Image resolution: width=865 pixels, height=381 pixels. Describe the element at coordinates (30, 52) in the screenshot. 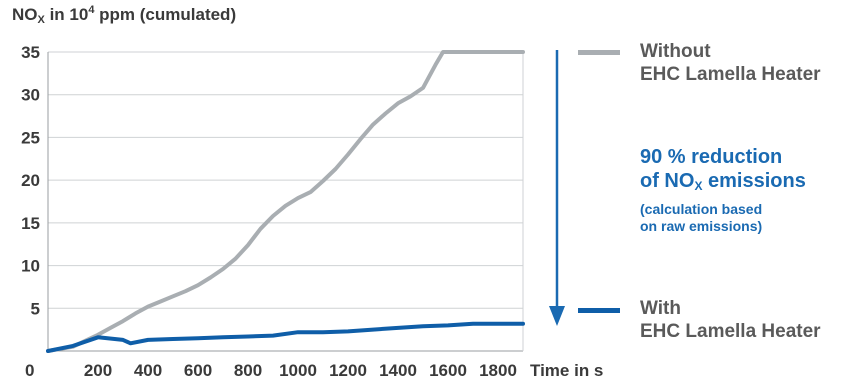

I see `y-tick-label-35: 35` at that location.